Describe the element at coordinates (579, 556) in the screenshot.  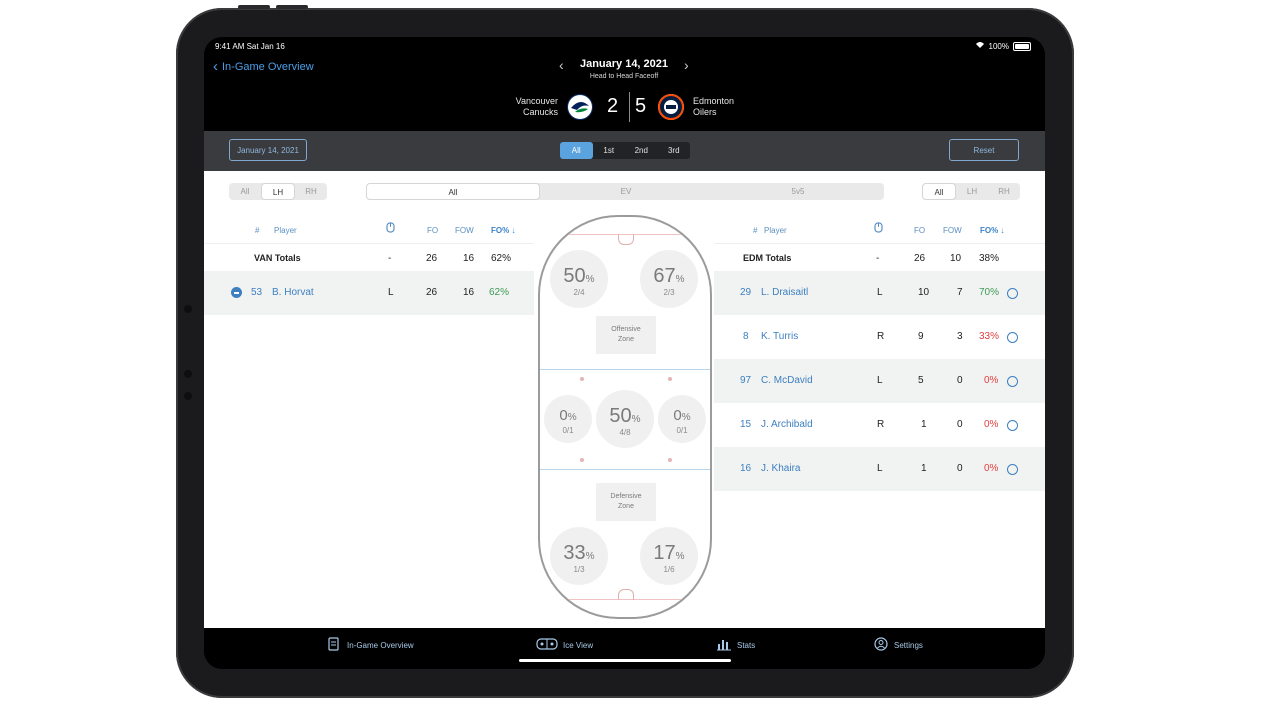
I see `zone-dot-defensive-left: 33% 1/3` at that location.